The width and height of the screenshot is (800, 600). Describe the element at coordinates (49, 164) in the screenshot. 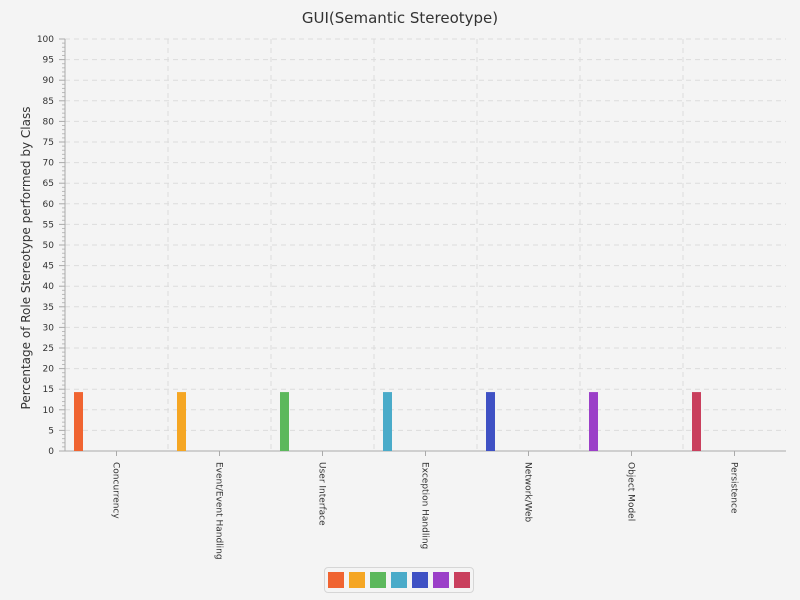

I see `y-tick-label: 70` at that location.